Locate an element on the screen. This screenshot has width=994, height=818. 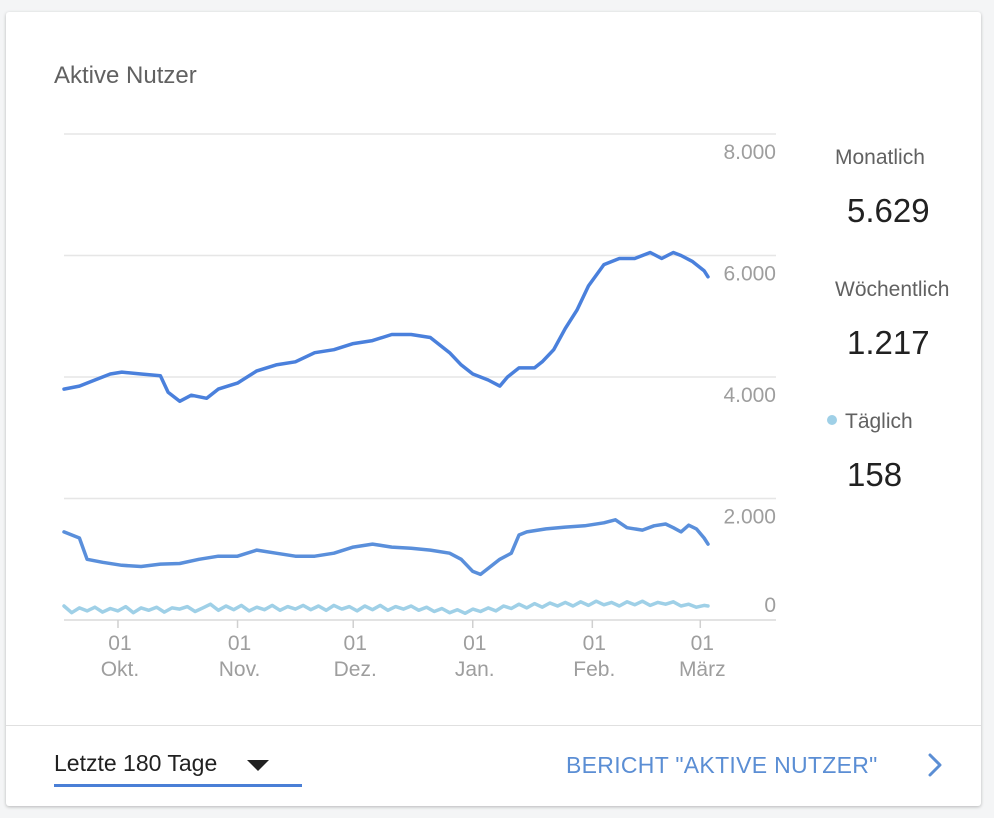
caret-down-icon is located at coordinates (258, 765).